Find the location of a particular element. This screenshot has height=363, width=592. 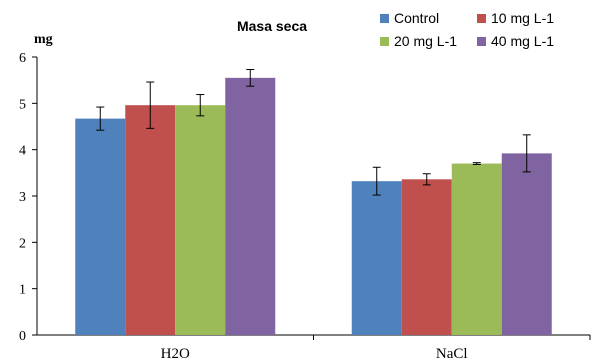

legend-label: Control is located at coordinates (416, 18).